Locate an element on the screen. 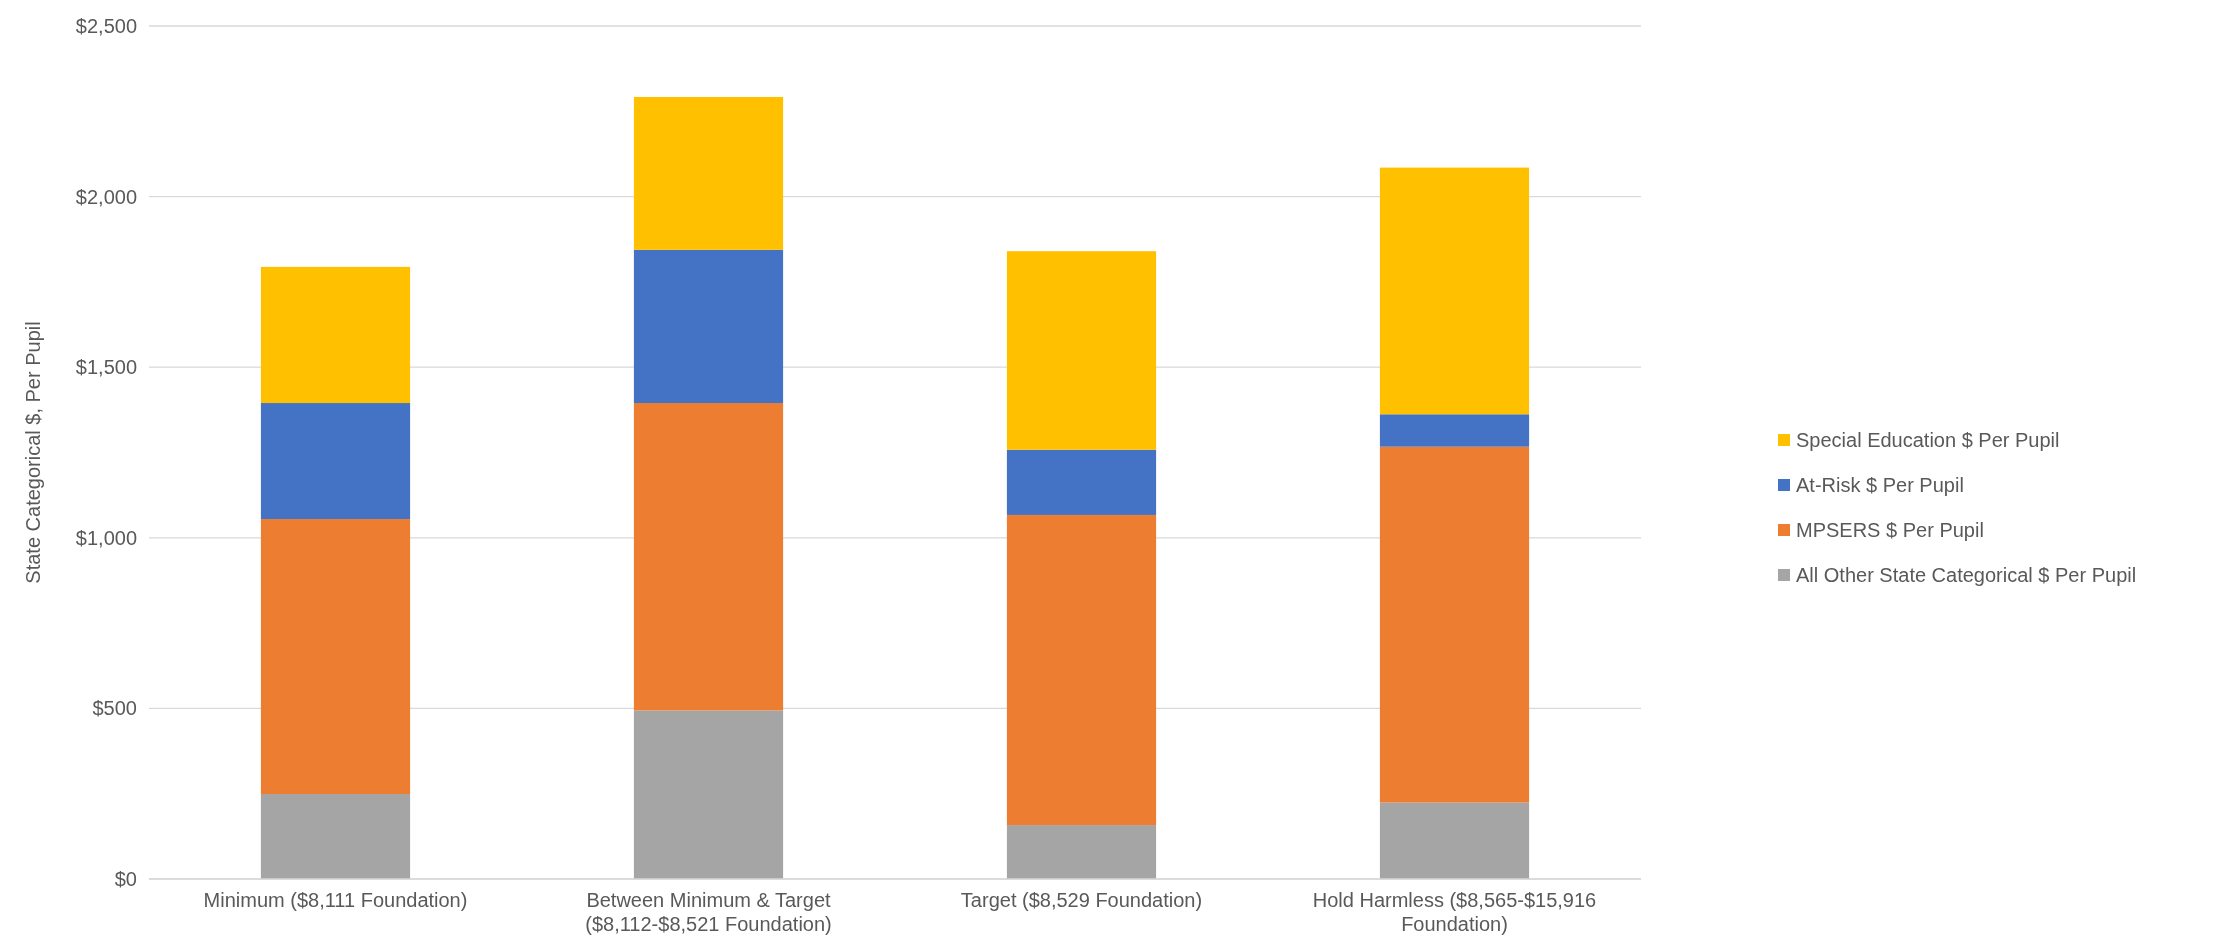 Image resolution: width=2220 pixels, height=942 pixels. x-tick-label: Minimum ($8,111 Foundation) is located at coordinates (335, 900).